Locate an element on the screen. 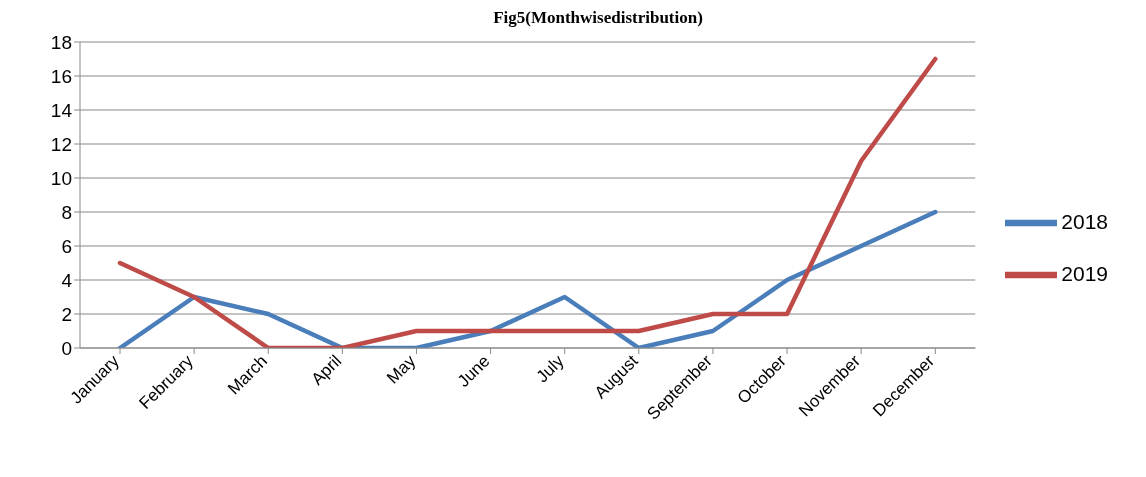 The width and height of the screenshot is (1146, 477). y-tick-label: 2 is located at coordinates (66, 314).